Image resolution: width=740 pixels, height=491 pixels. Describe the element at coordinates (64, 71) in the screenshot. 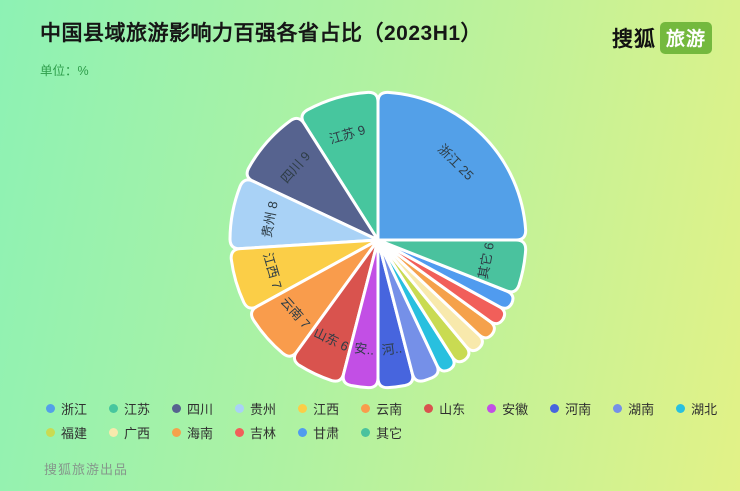

I see `unit-label: 单位：%` at that location.